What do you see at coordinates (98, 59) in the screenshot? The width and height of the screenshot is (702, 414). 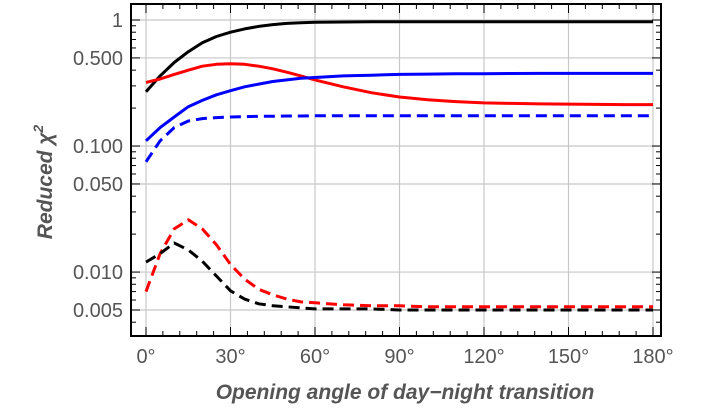 I see `y-tick-label: 0.500` at bounding box center [98, 59].